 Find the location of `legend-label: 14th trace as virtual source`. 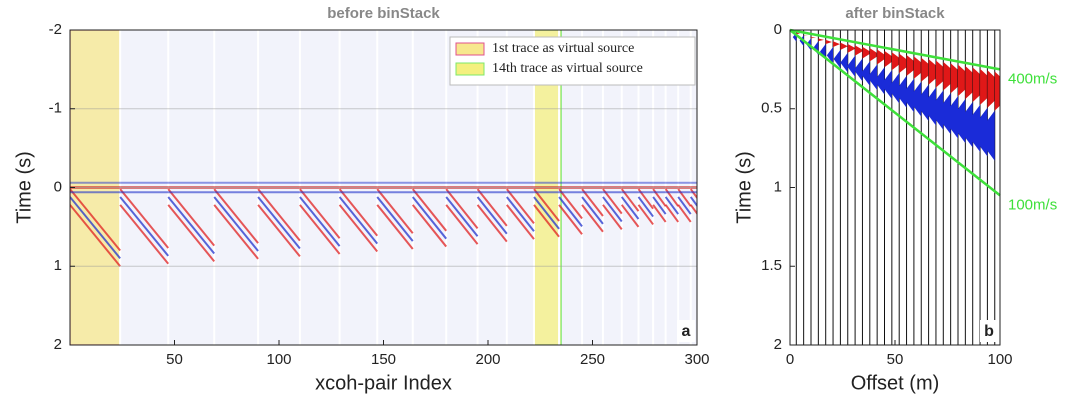

legend-label: 14th trace as virtual source is located at coordinates (567, 68).